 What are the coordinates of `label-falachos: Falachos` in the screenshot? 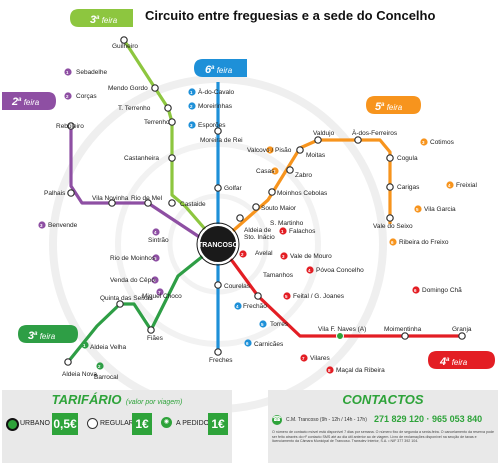 It's located at (302, 231).